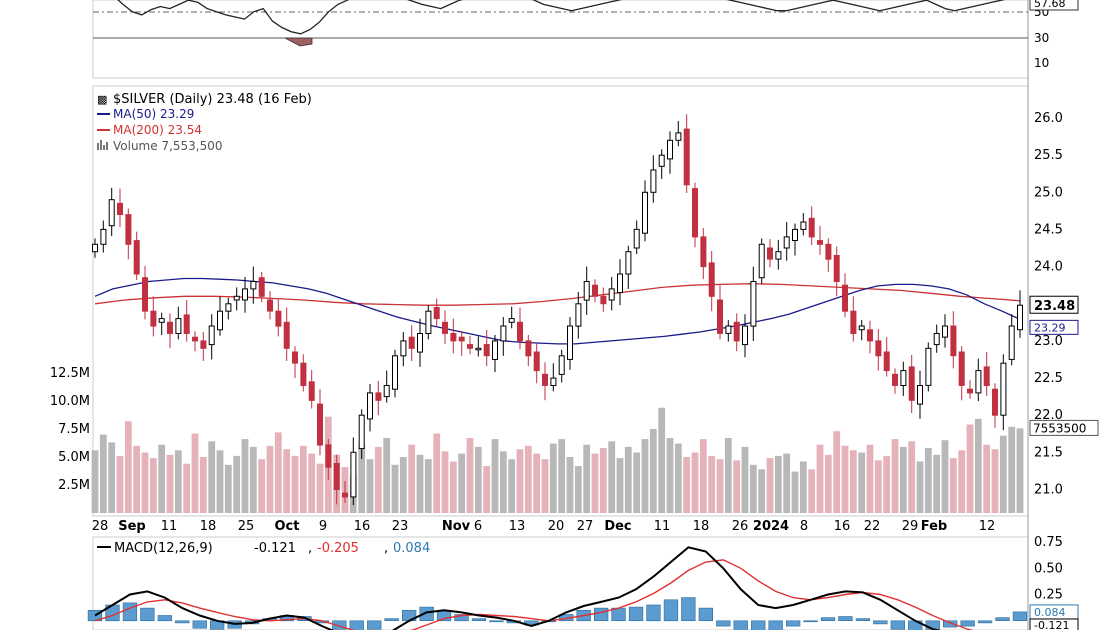 Image resolution: width=1118 pixels, height=630 pixels. What do you see at coordinates (771, 526) in the screenshot?
I see `x-label-18: 2024` at bounding box center [771, 526].